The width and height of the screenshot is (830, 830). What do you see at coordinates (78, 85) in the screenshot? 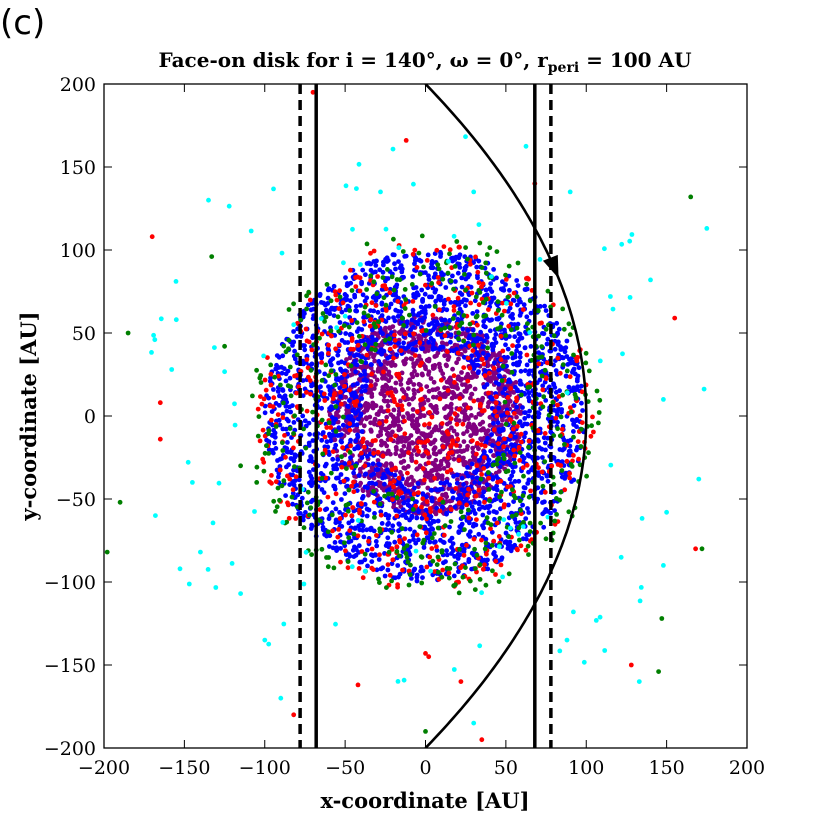
I see `y-tick-label: 200` at bounding box center [78, 85].